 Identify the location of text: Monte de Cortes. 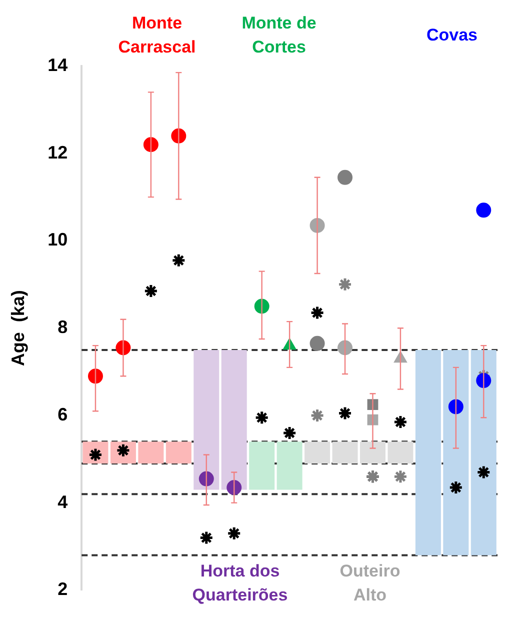
(279, 35).